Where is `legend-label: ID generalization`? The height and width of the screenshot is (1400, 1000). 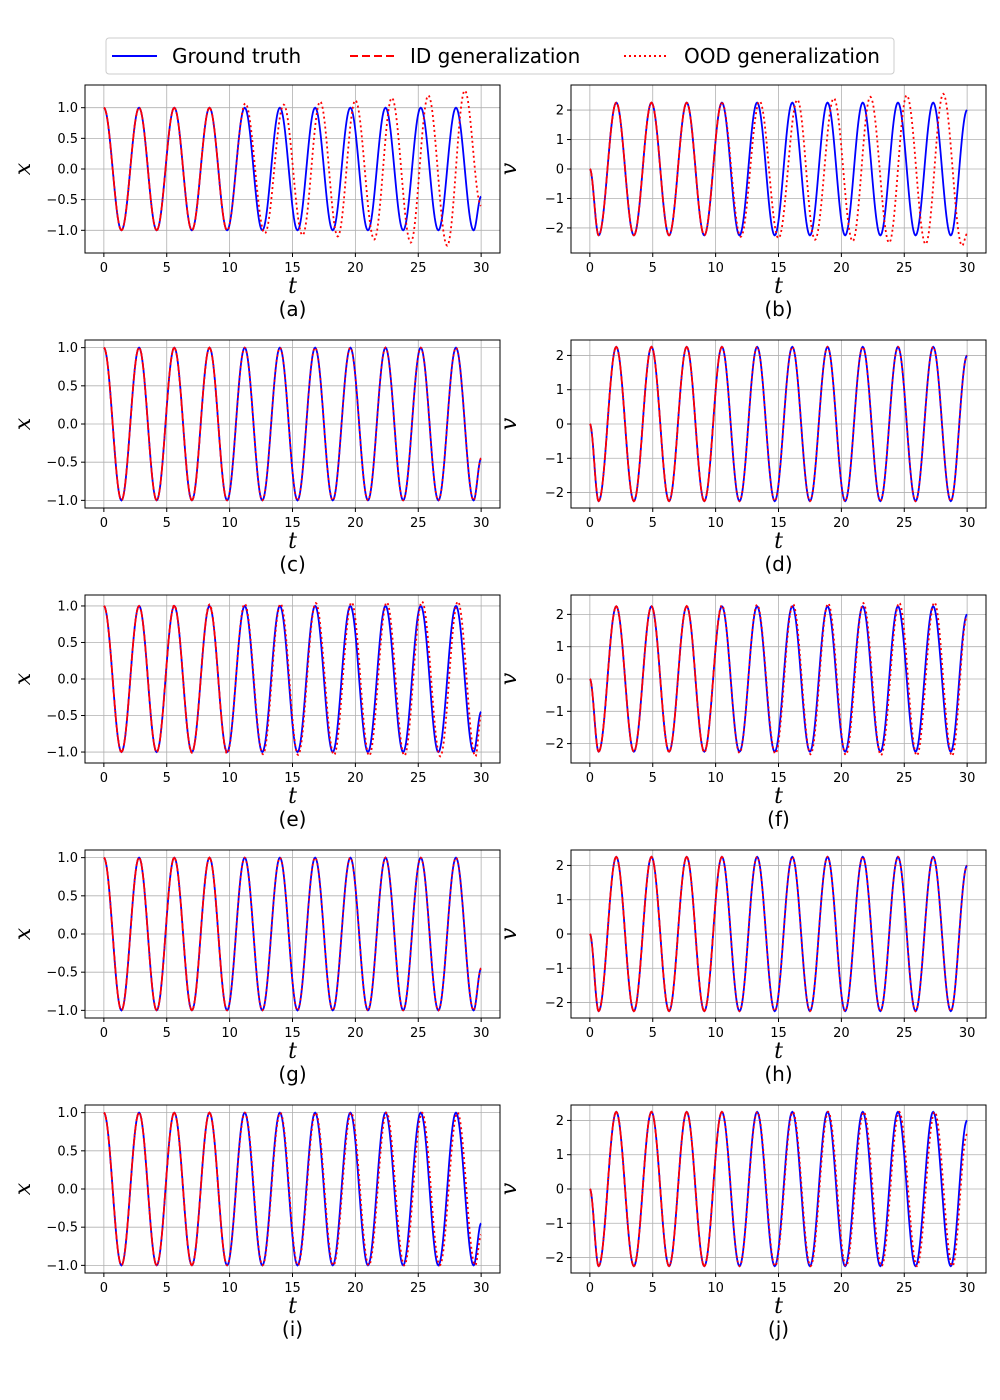 legend-label: ID generalization is located at coordinates (495, 56).